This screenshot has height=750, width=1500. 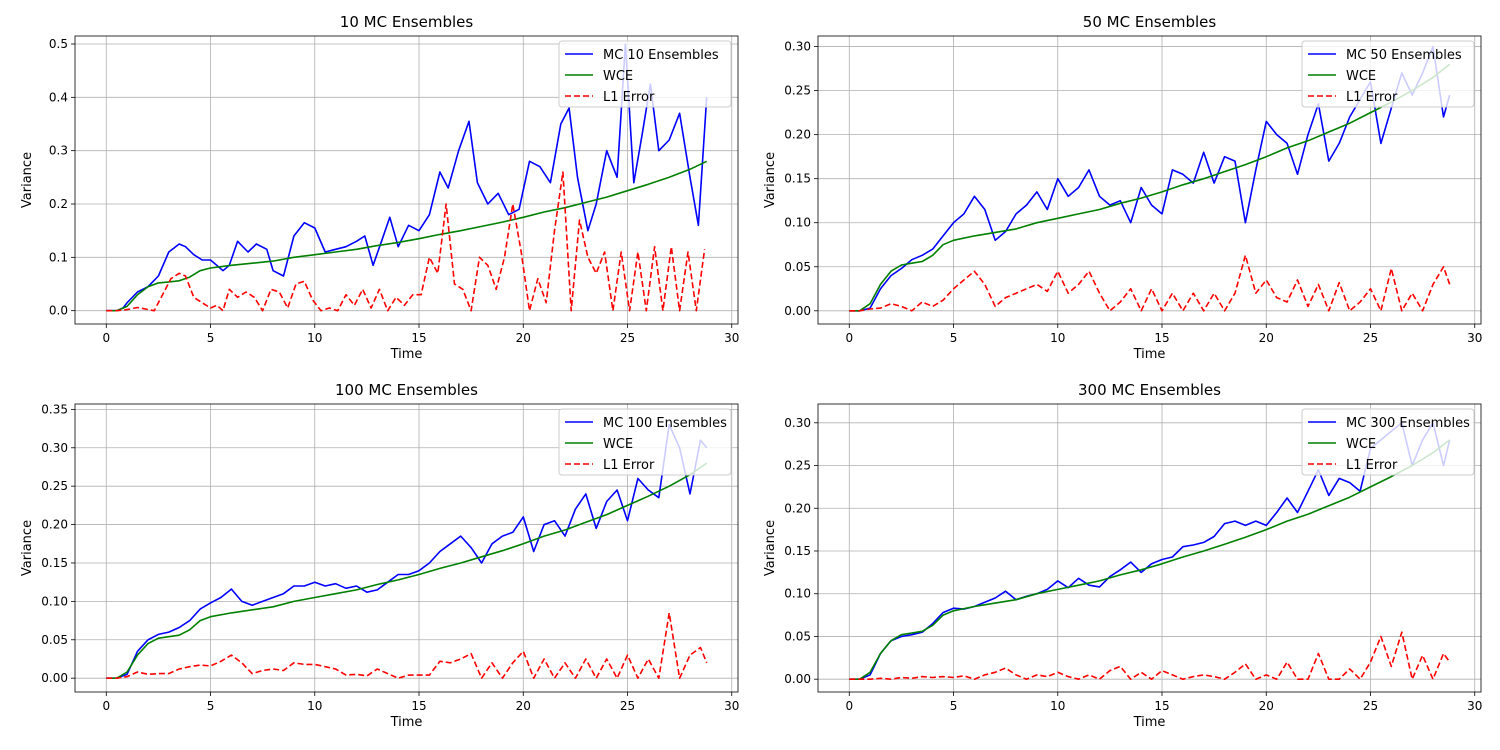 I want to click on legend: MC 10 Ensembles WCE L1 Error, so click(x=645, y=74).